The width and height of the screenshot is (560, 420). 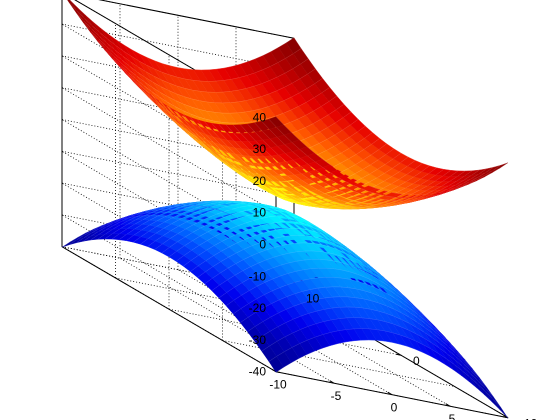 What do you see at coordinates (258, 308) in the screenshot?
I see `z-tick-label: -20` at bounding box center [258, 308].